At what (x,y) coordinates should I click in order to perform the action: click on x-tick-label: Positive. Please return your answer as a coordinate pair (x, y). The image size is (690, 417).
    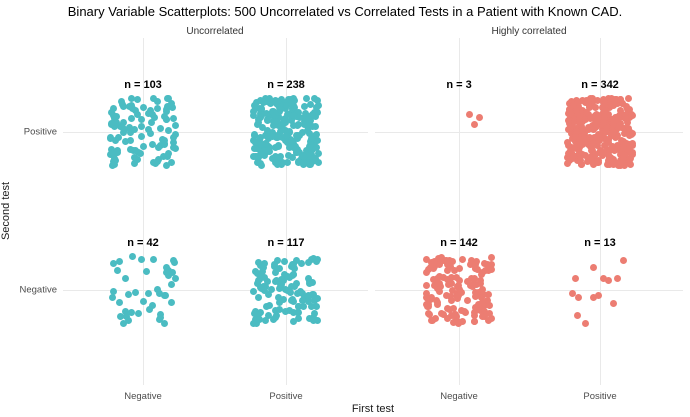
    Looking at the image, I should click on (286, 396).